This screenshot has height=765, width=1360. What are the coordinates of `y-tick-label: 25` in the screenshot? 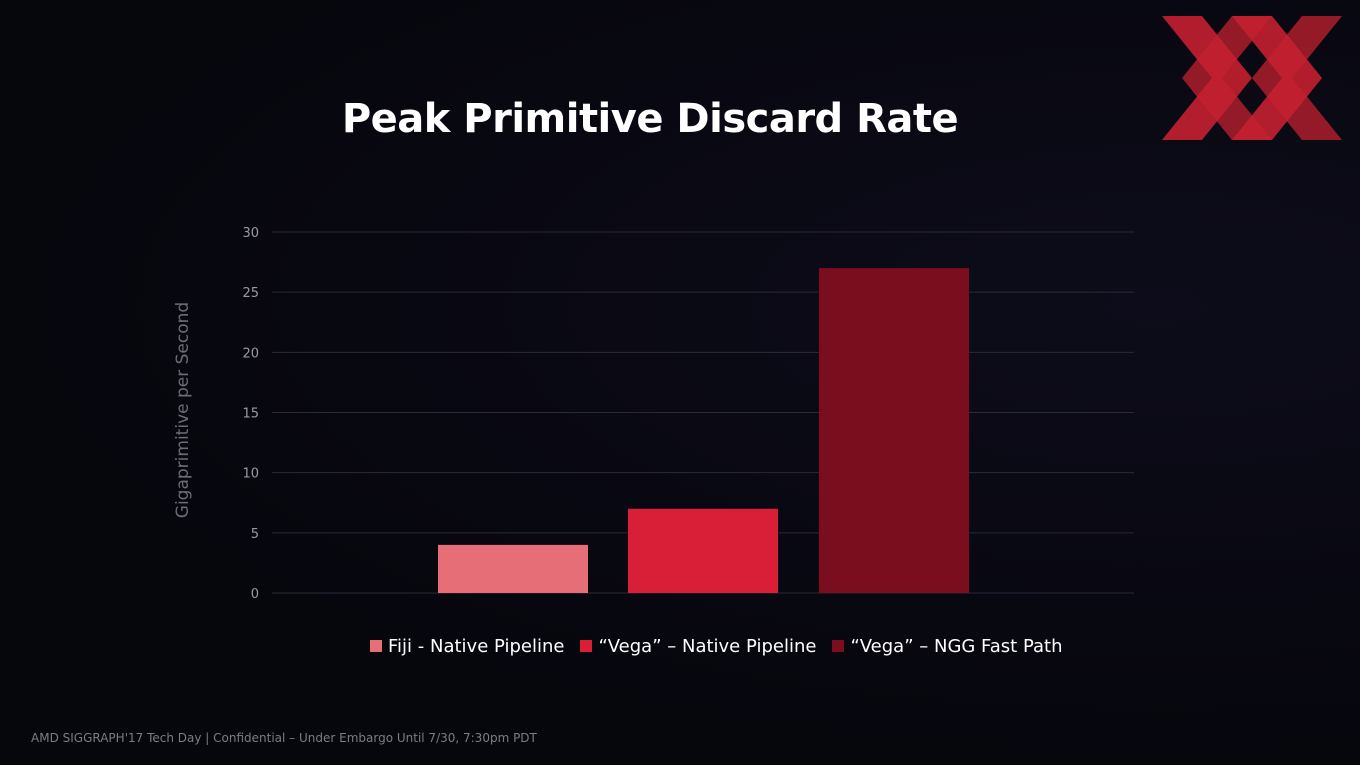 It's located at (250, 293).